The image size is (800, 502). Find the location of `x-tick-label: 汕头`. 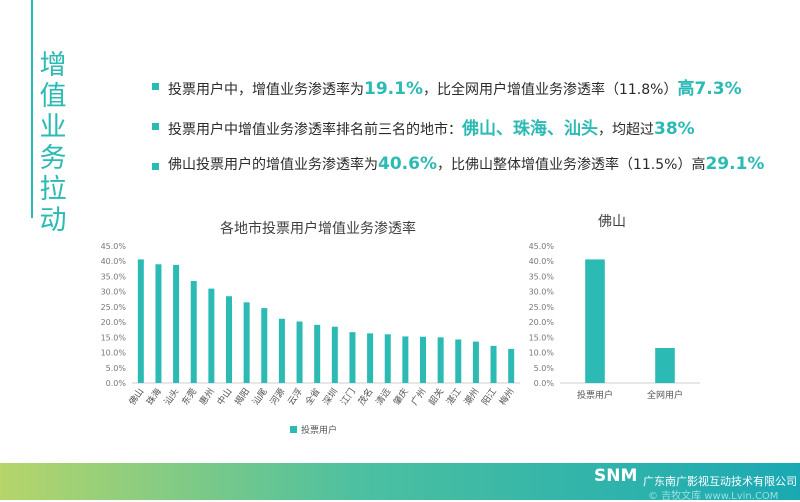

x-tick-label: 汕头 is located at coordinates (171, 396).